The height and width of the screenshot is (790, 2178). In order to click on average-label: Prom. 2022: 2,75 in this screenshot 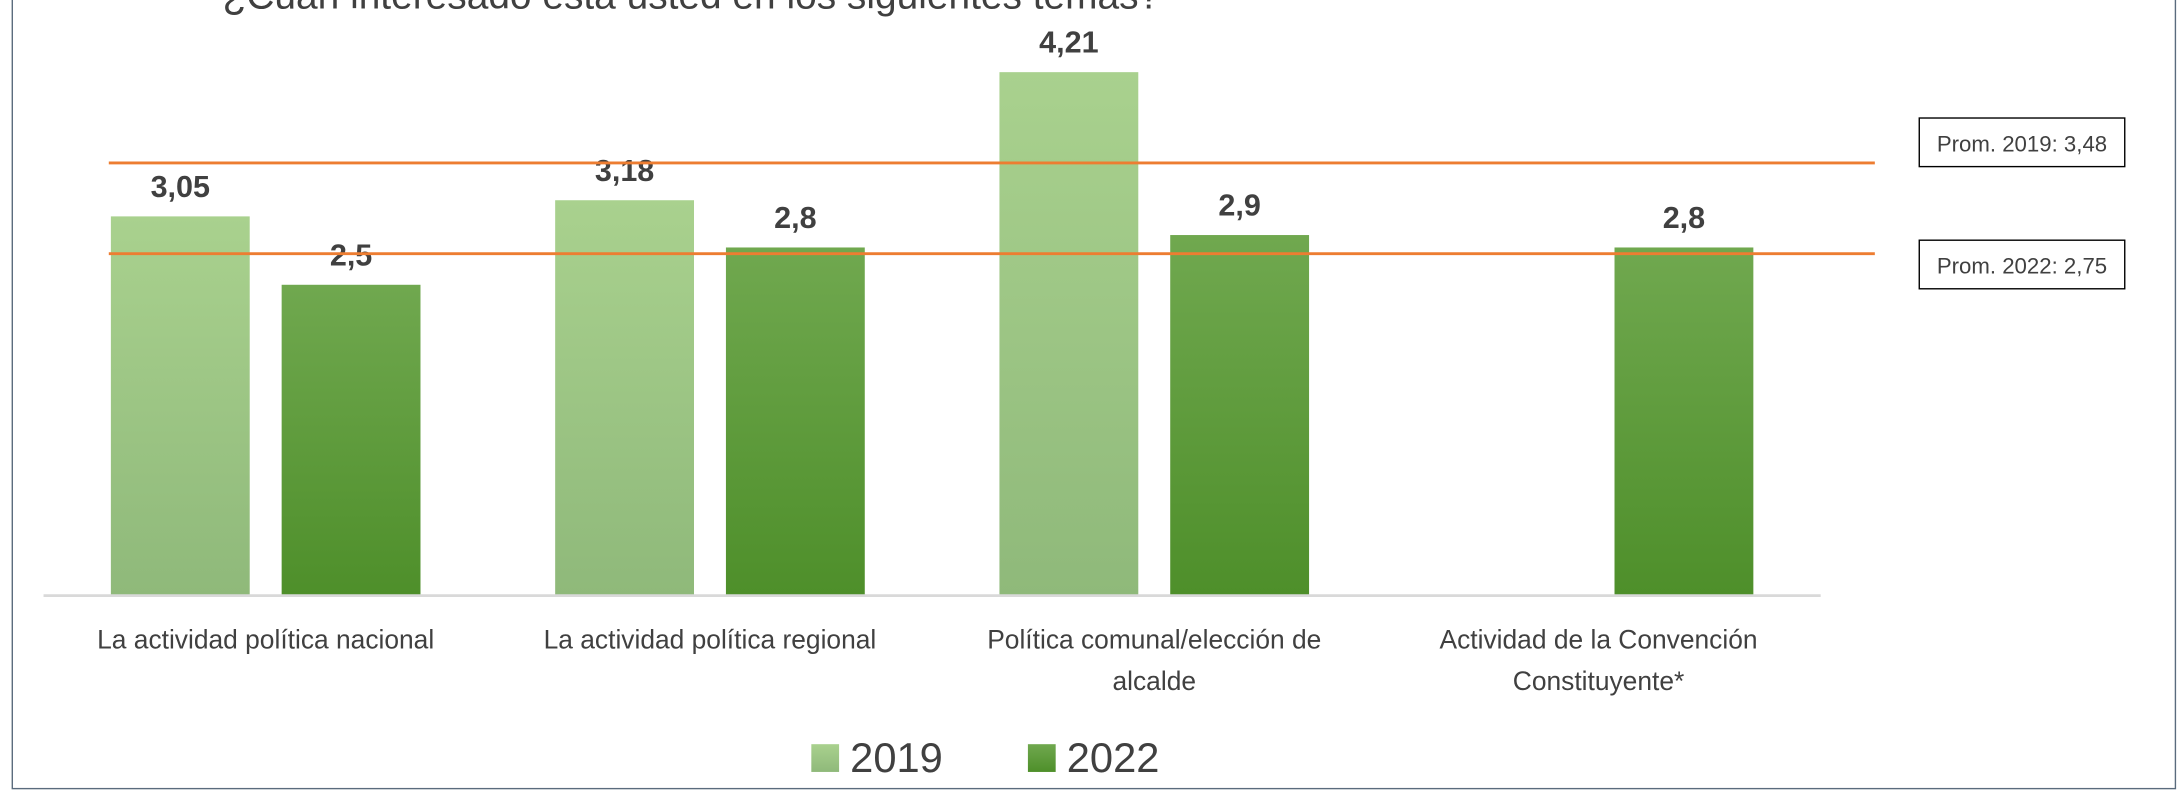, I will do `click(2022, 266)`.